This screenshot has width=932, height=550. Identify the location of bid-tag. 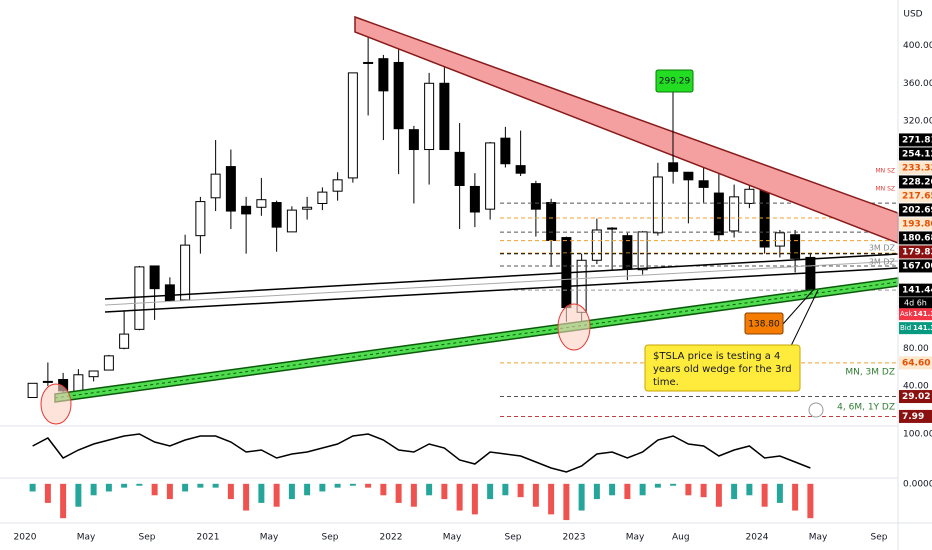
(915, 328).